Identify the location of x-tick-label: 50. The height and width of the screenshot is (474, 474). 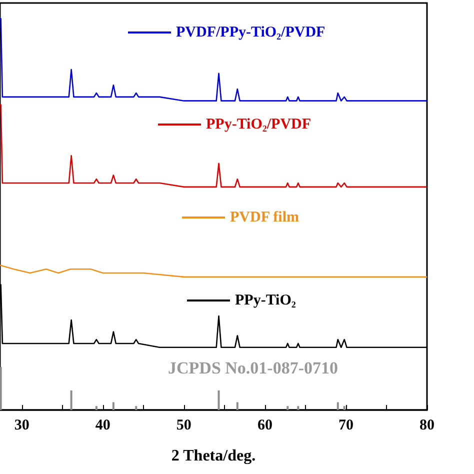
(184, 426).